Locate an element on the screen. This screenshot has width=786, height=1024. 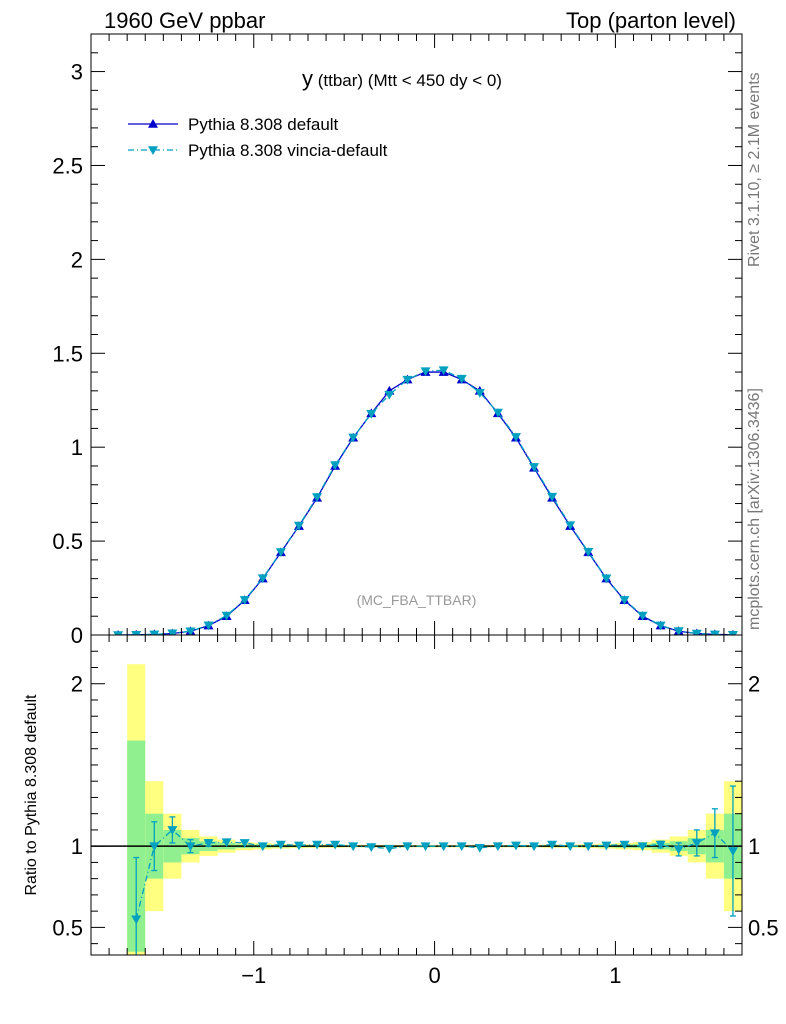
main-ytick-label: 0.5 is located at coordinates (67, 541).